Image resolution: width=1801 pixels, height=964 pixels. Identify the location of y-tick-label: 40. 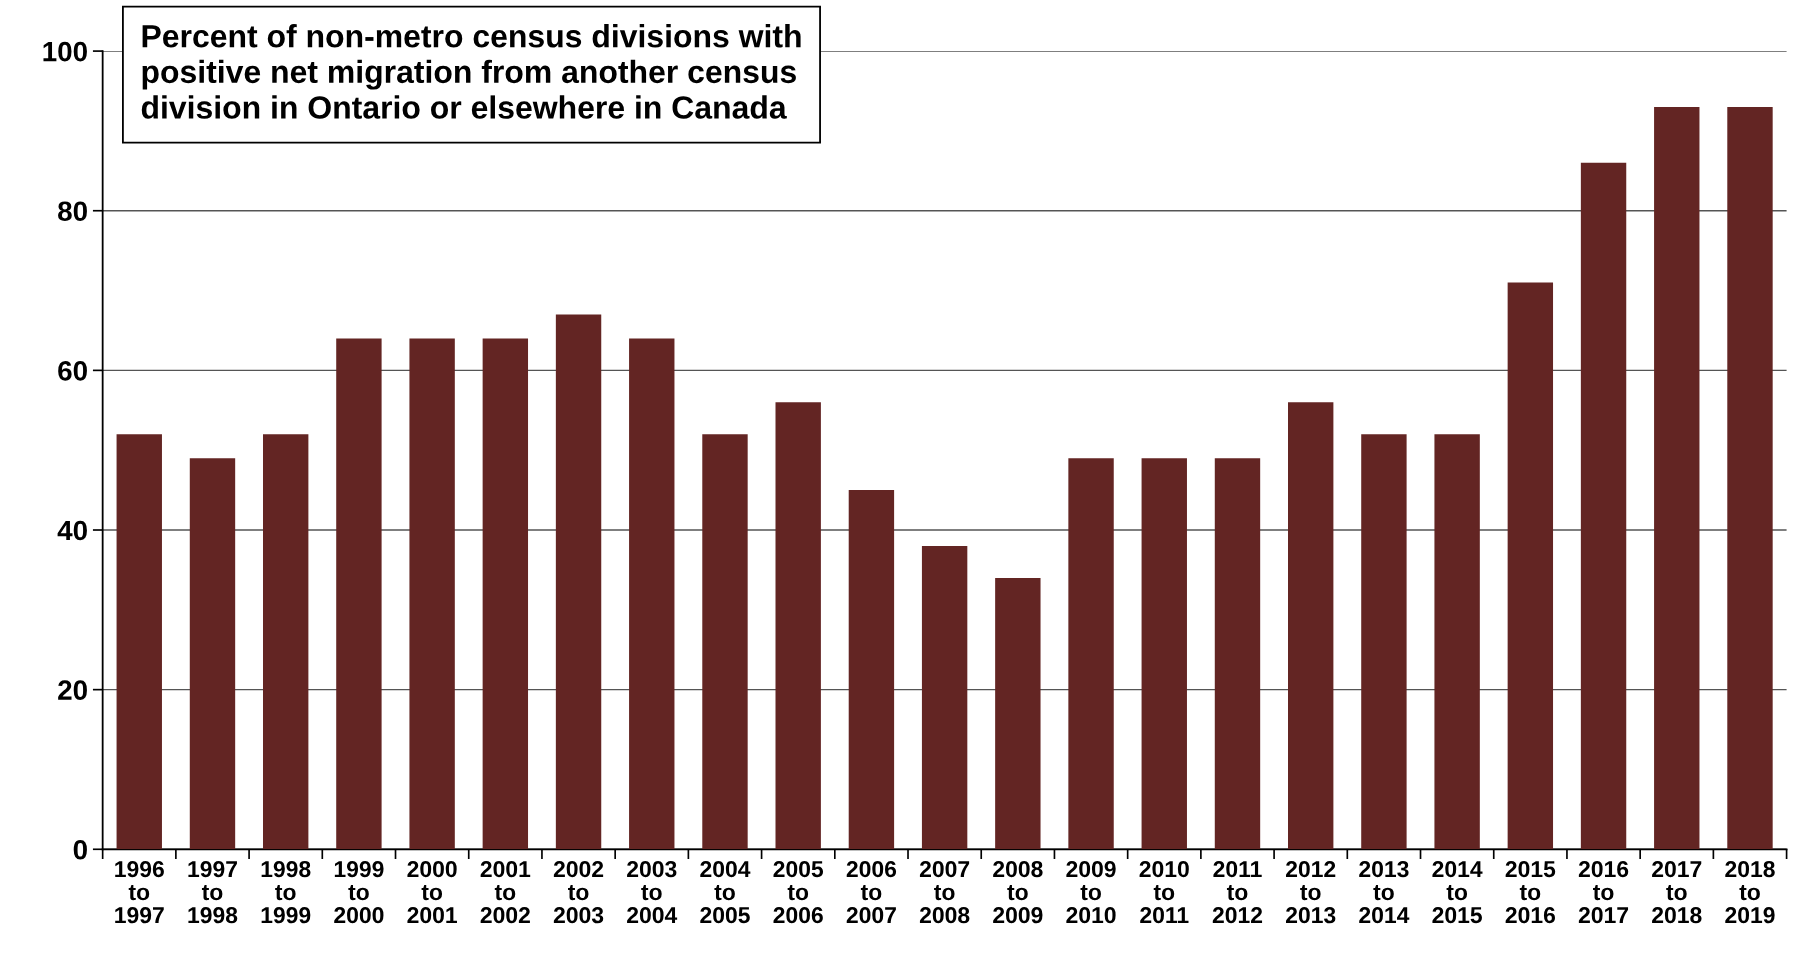
(72, 530).